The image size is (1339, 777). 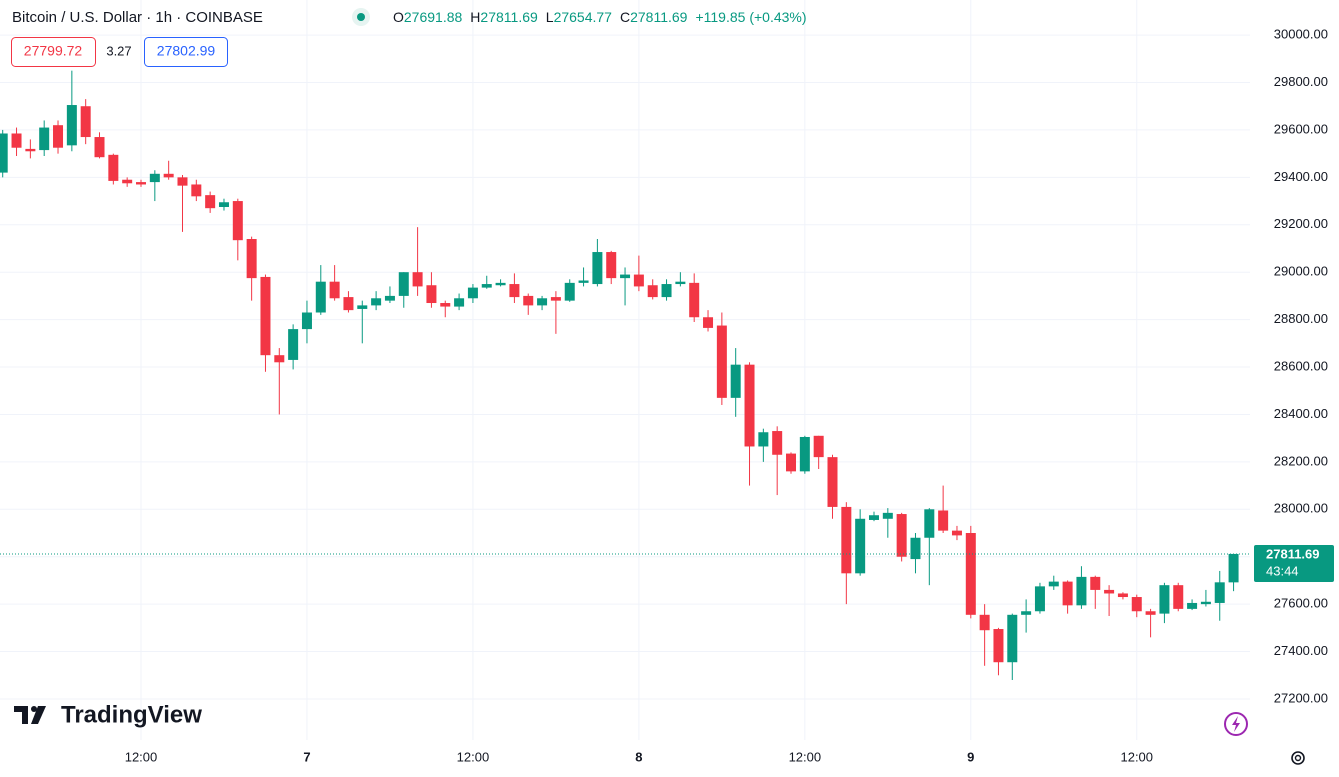 What do you see at coordinates (1301, 176) in the screenshot?
I see `y-tick-label: 29400.00` at bounding box center [1301, 176].